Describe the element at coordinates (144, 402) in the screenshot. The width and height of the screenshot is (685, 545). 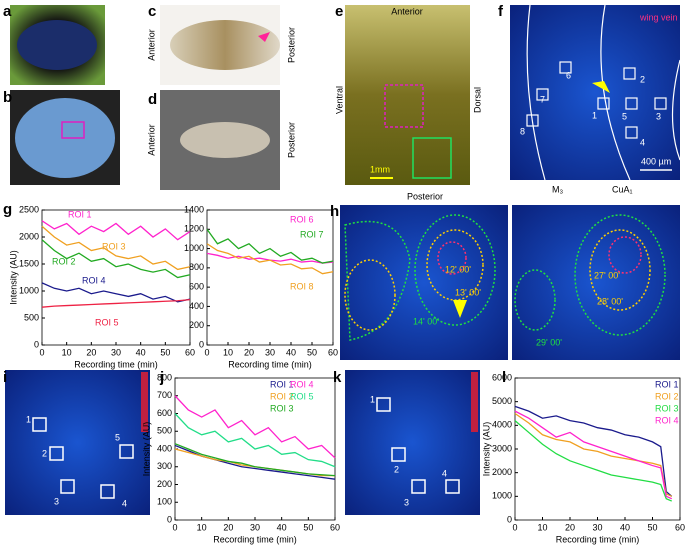
I see `colorbar` at that location.